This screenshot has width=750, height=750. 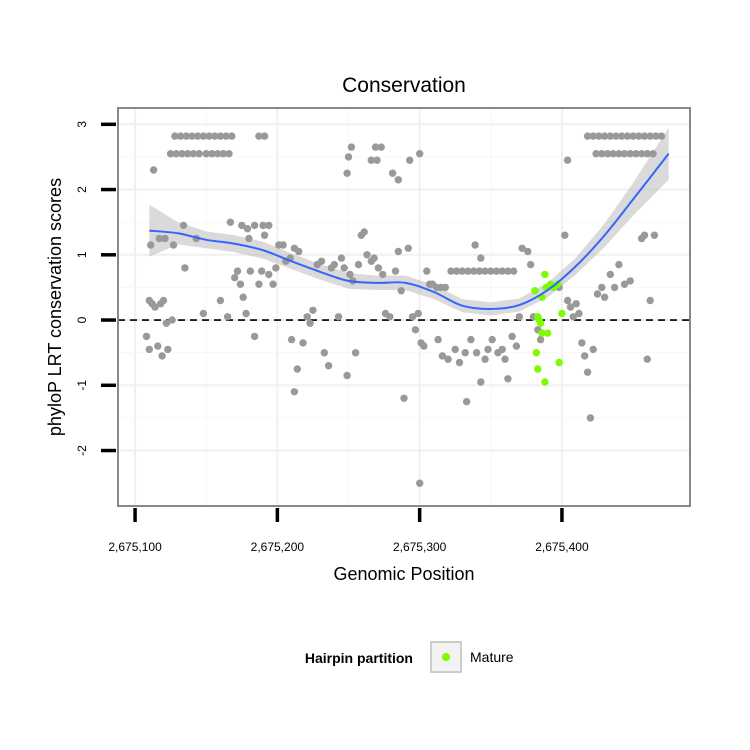 I want to click on x-axis-title: Genomic Position, so click(x=403, y=574).